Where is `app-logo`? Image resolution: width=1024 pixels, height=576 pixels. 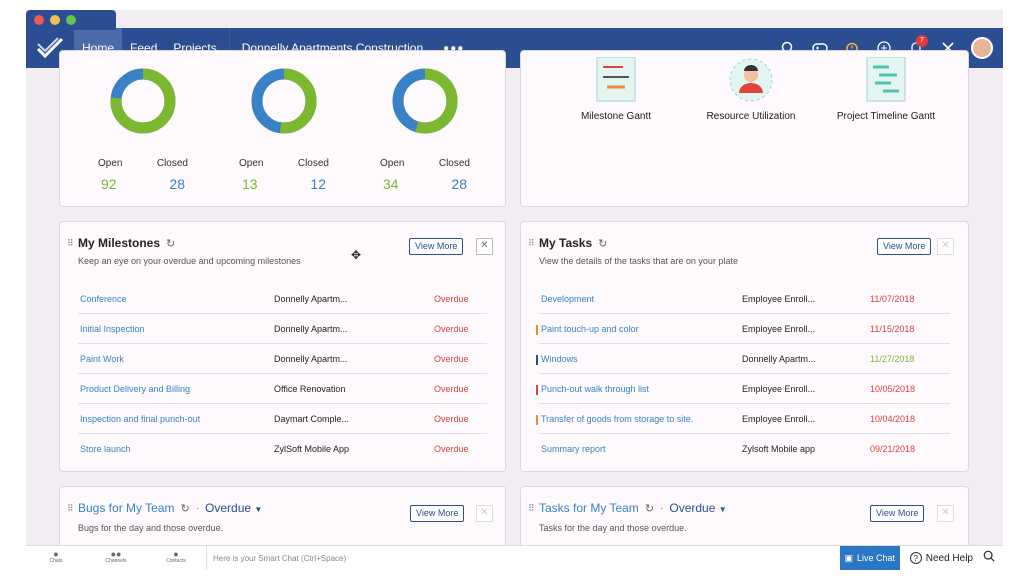
app-logo is located at coordinates (50, 48).